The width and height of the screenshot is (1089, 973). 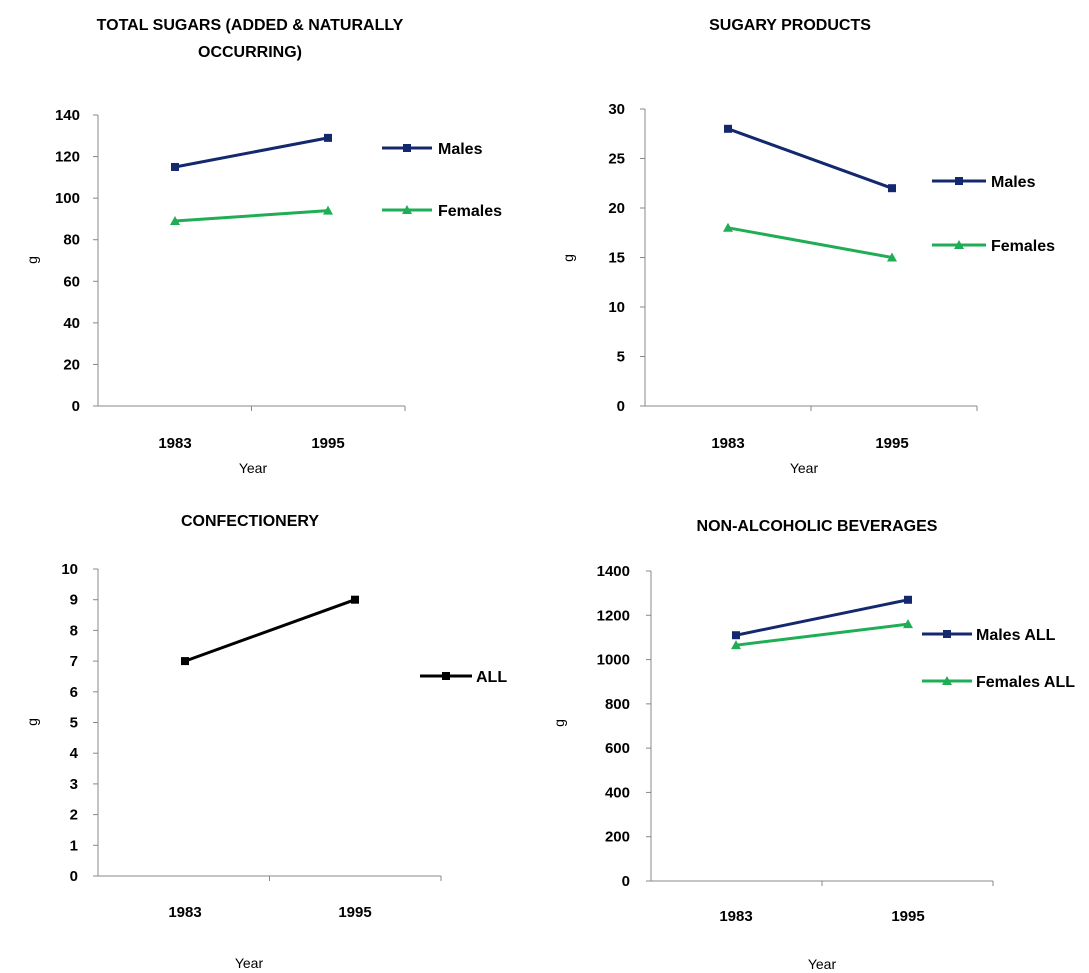 I want to click on y-tick-label: 400, so click(x=617, y=792).